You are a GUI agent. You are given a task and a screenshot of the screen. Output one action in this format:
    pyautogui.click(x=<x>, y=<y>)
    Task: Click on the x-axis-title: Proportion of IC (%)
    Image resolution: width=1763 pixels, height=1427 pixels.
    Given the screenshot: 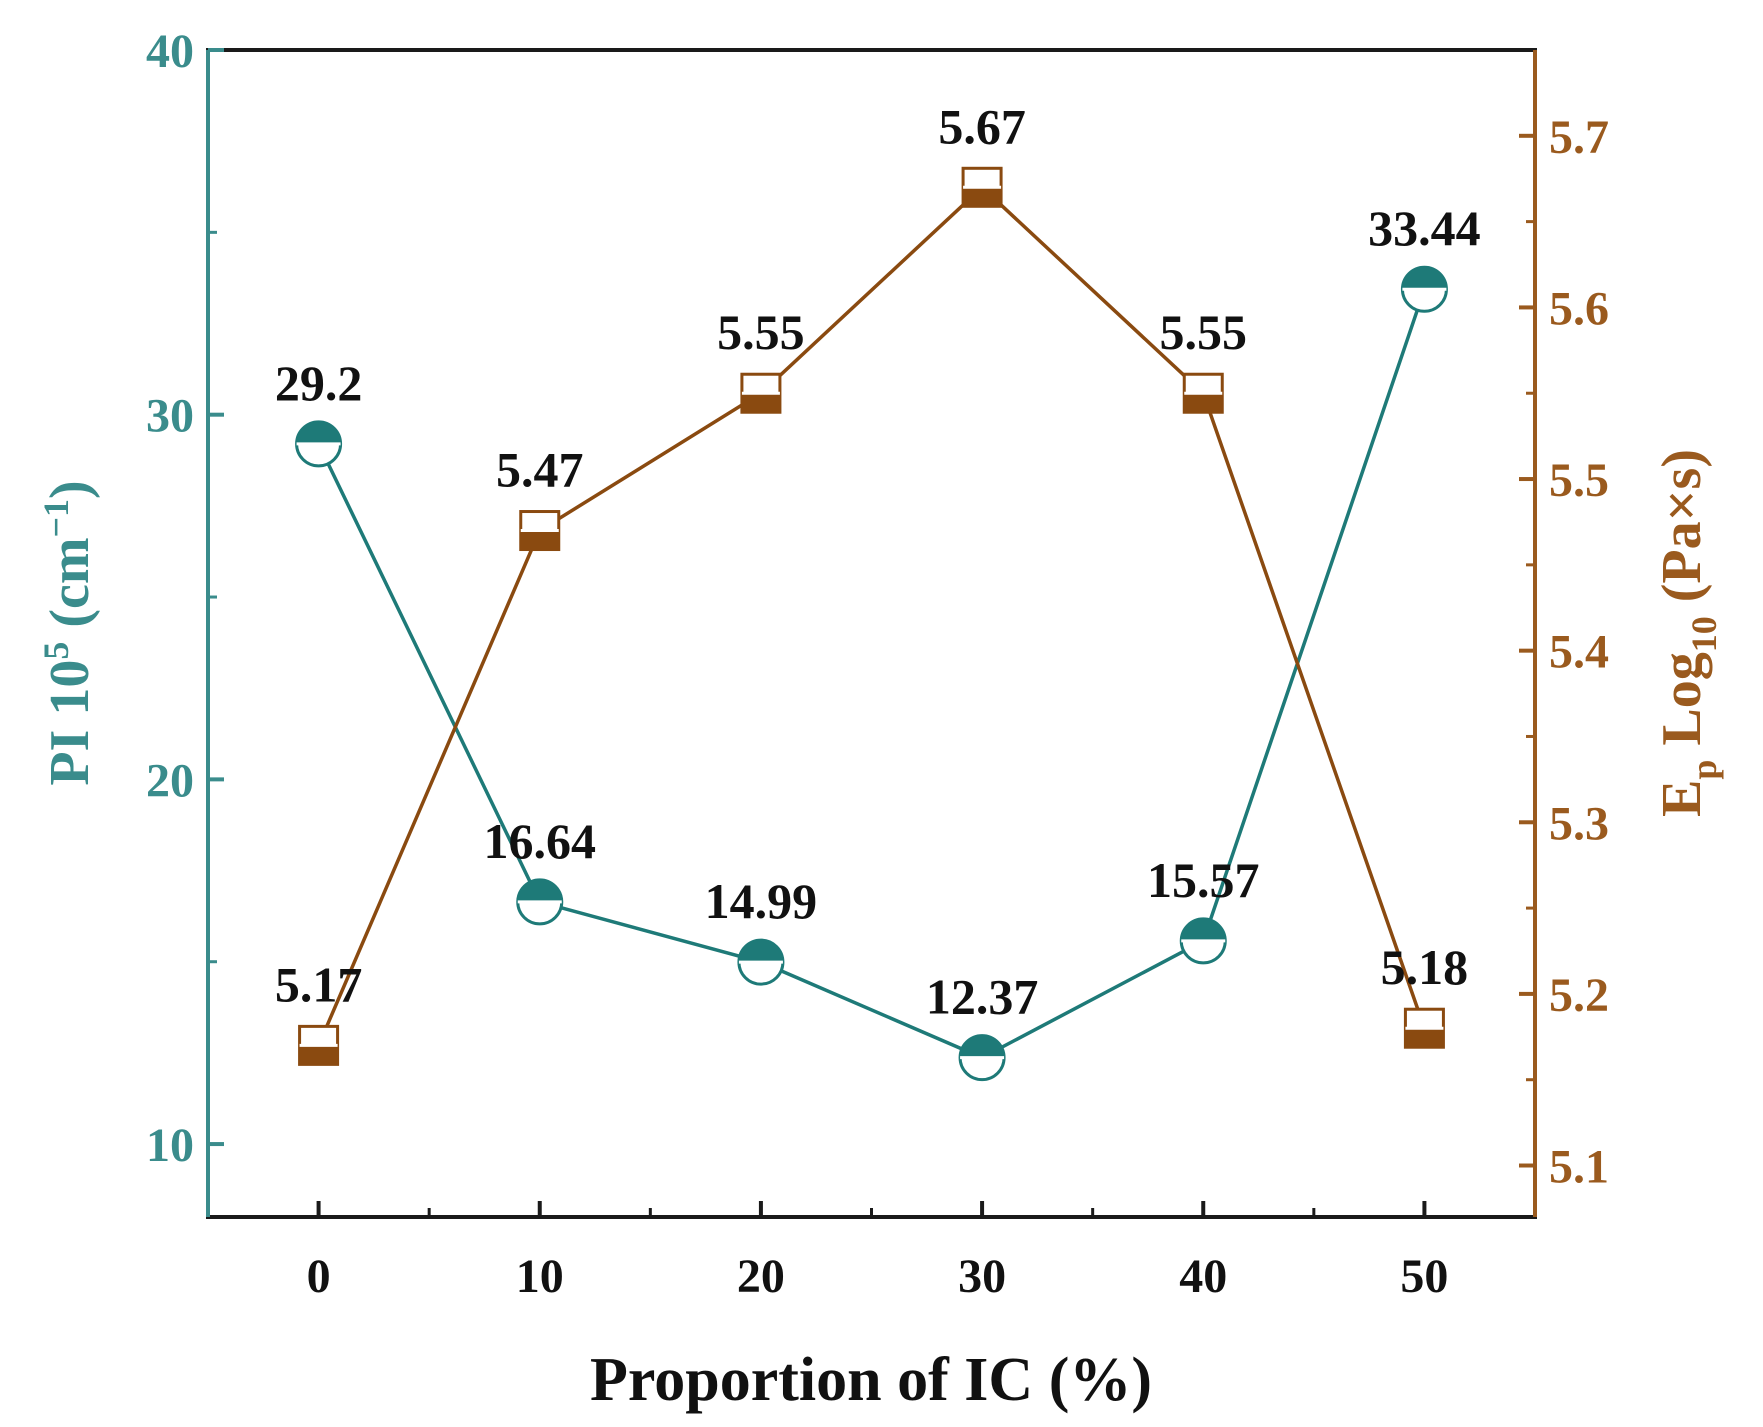 What is the action you would take?
    pyautogui.click(x=871, y=1380)
    